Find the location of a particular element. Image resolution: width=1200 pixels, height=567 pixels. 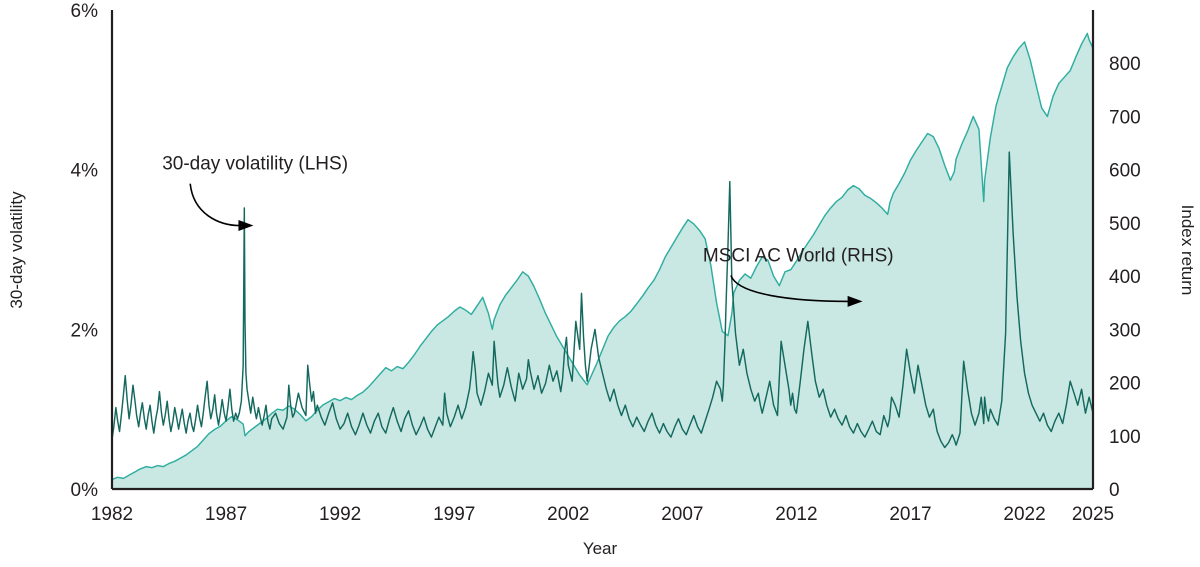

x-axis-tick-labels: 1982 1987 1992 1997 2002 2007 2012 2017 2022 2025 is located at coordinates (602, 514).